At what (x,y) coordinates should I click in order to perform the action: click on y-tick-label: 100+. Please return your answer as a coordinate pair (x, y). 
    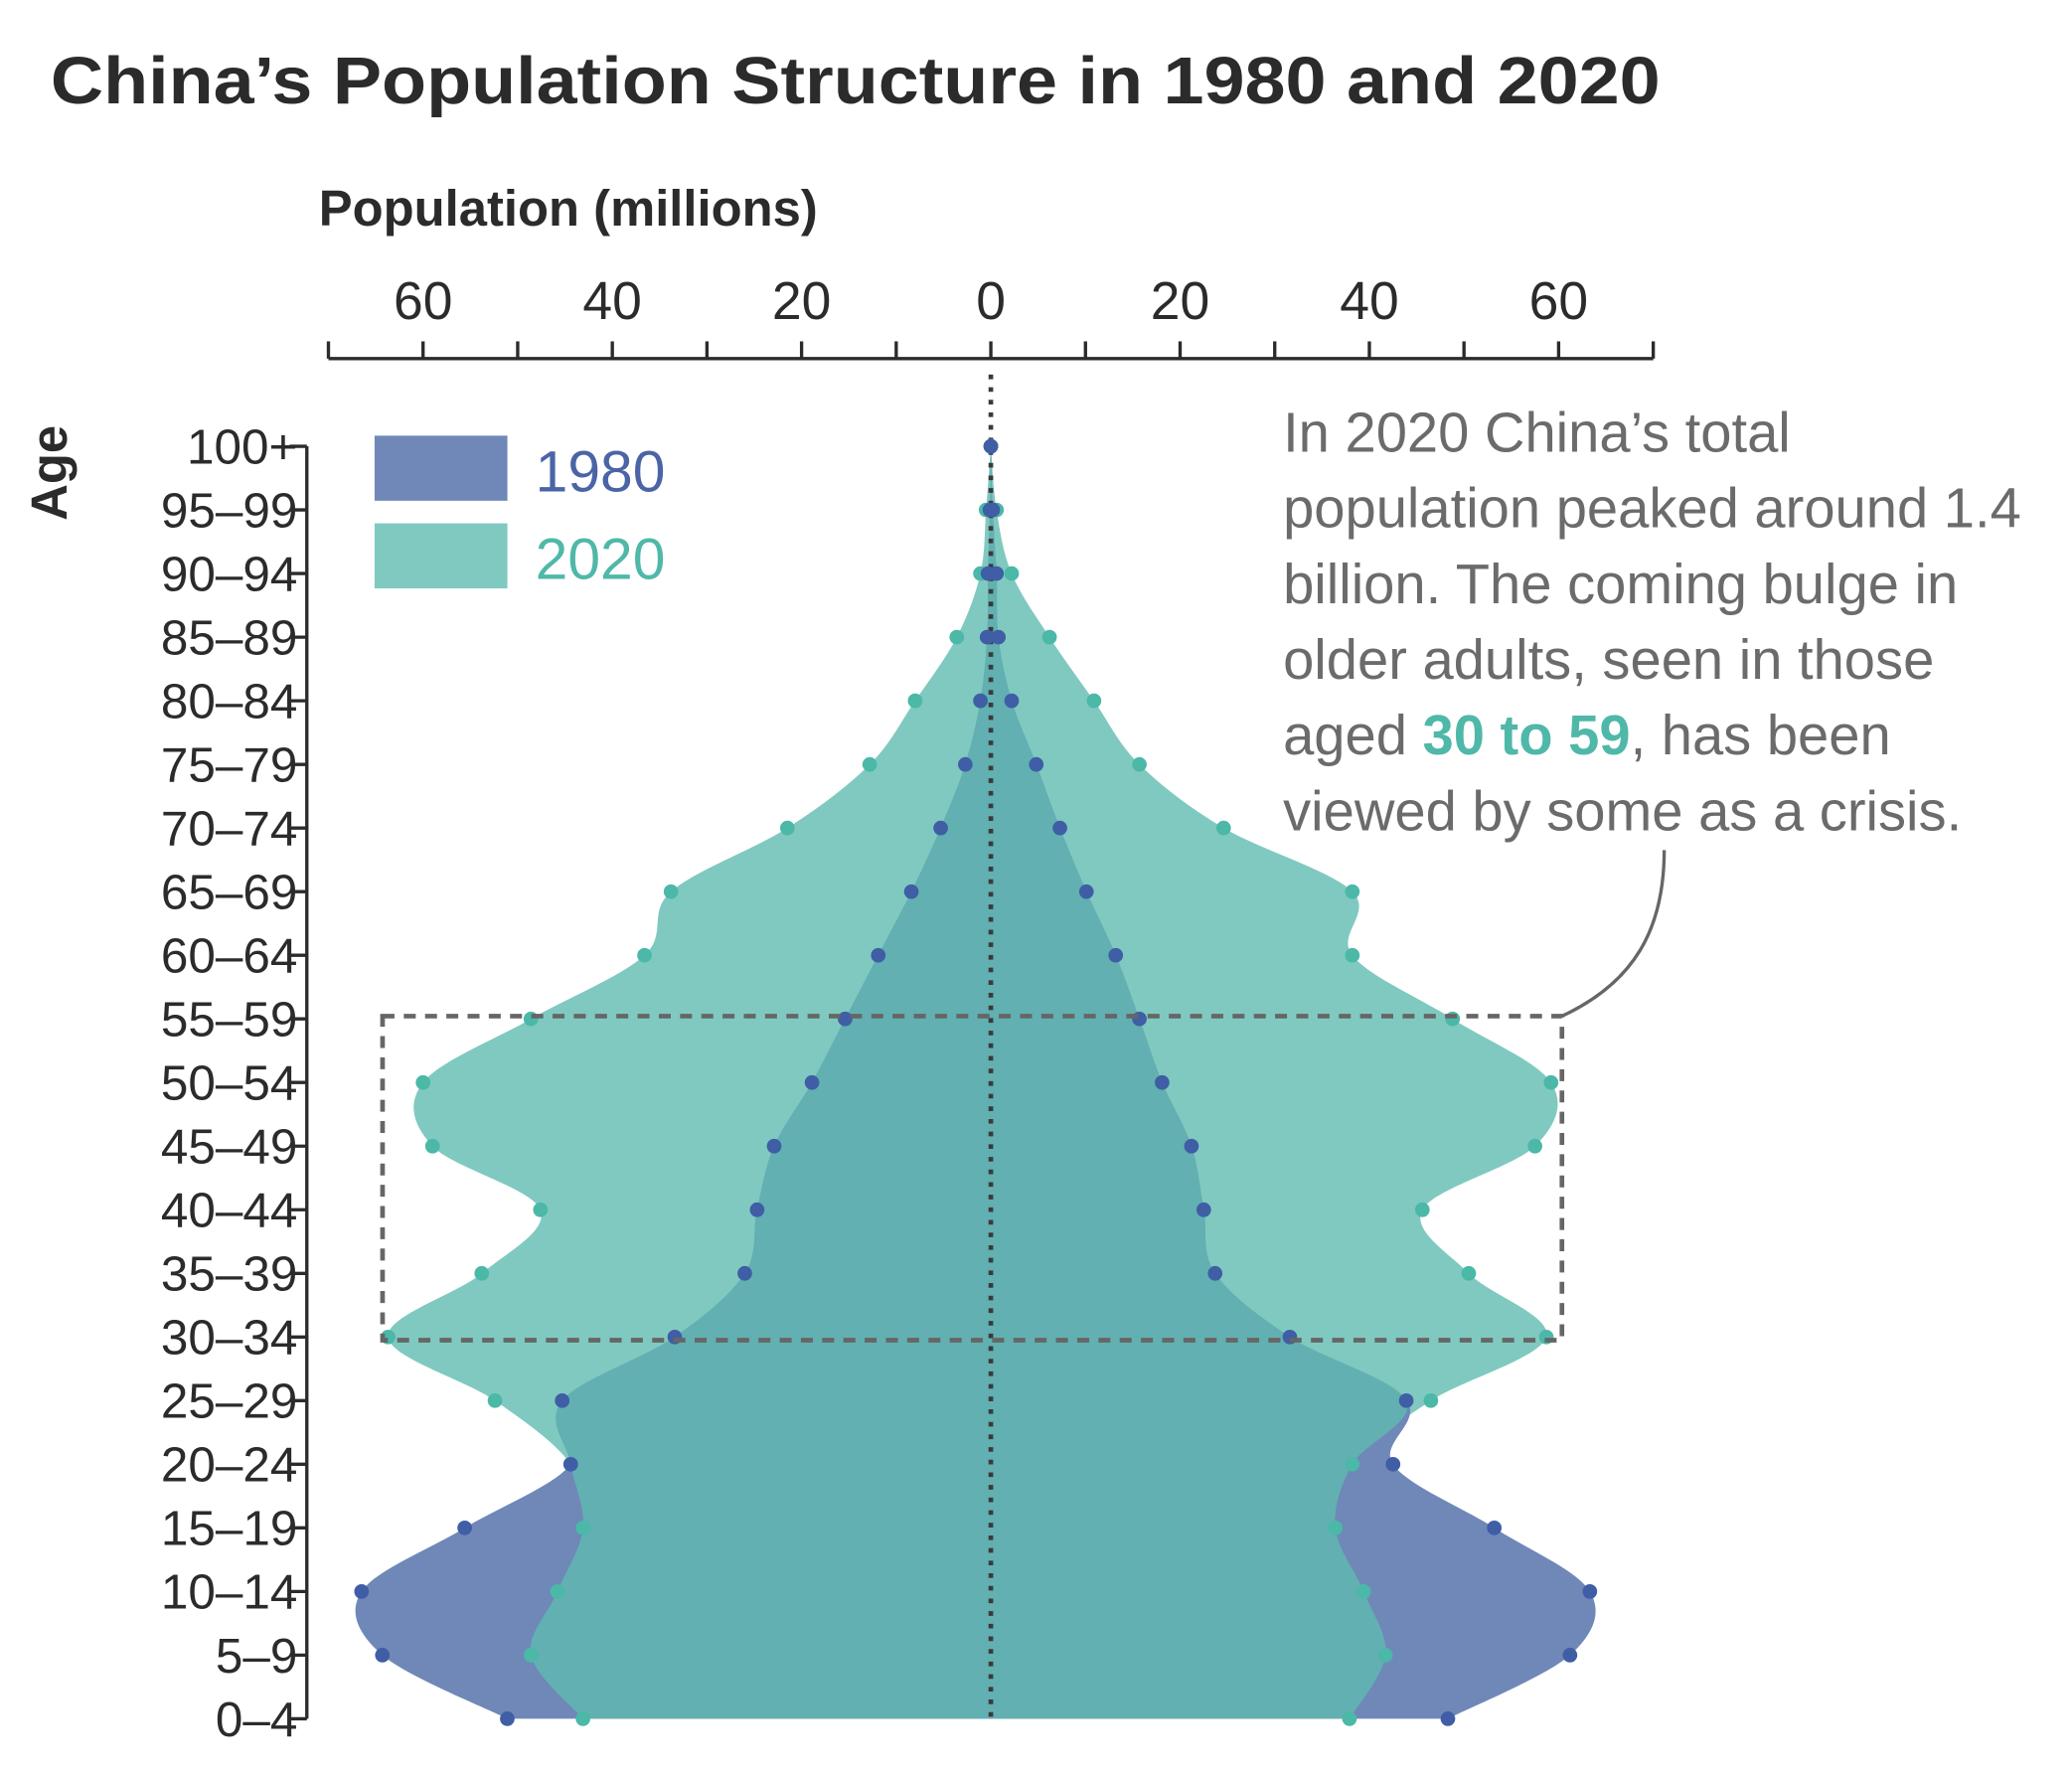
    Looking at the image, I should click on (242, 447).